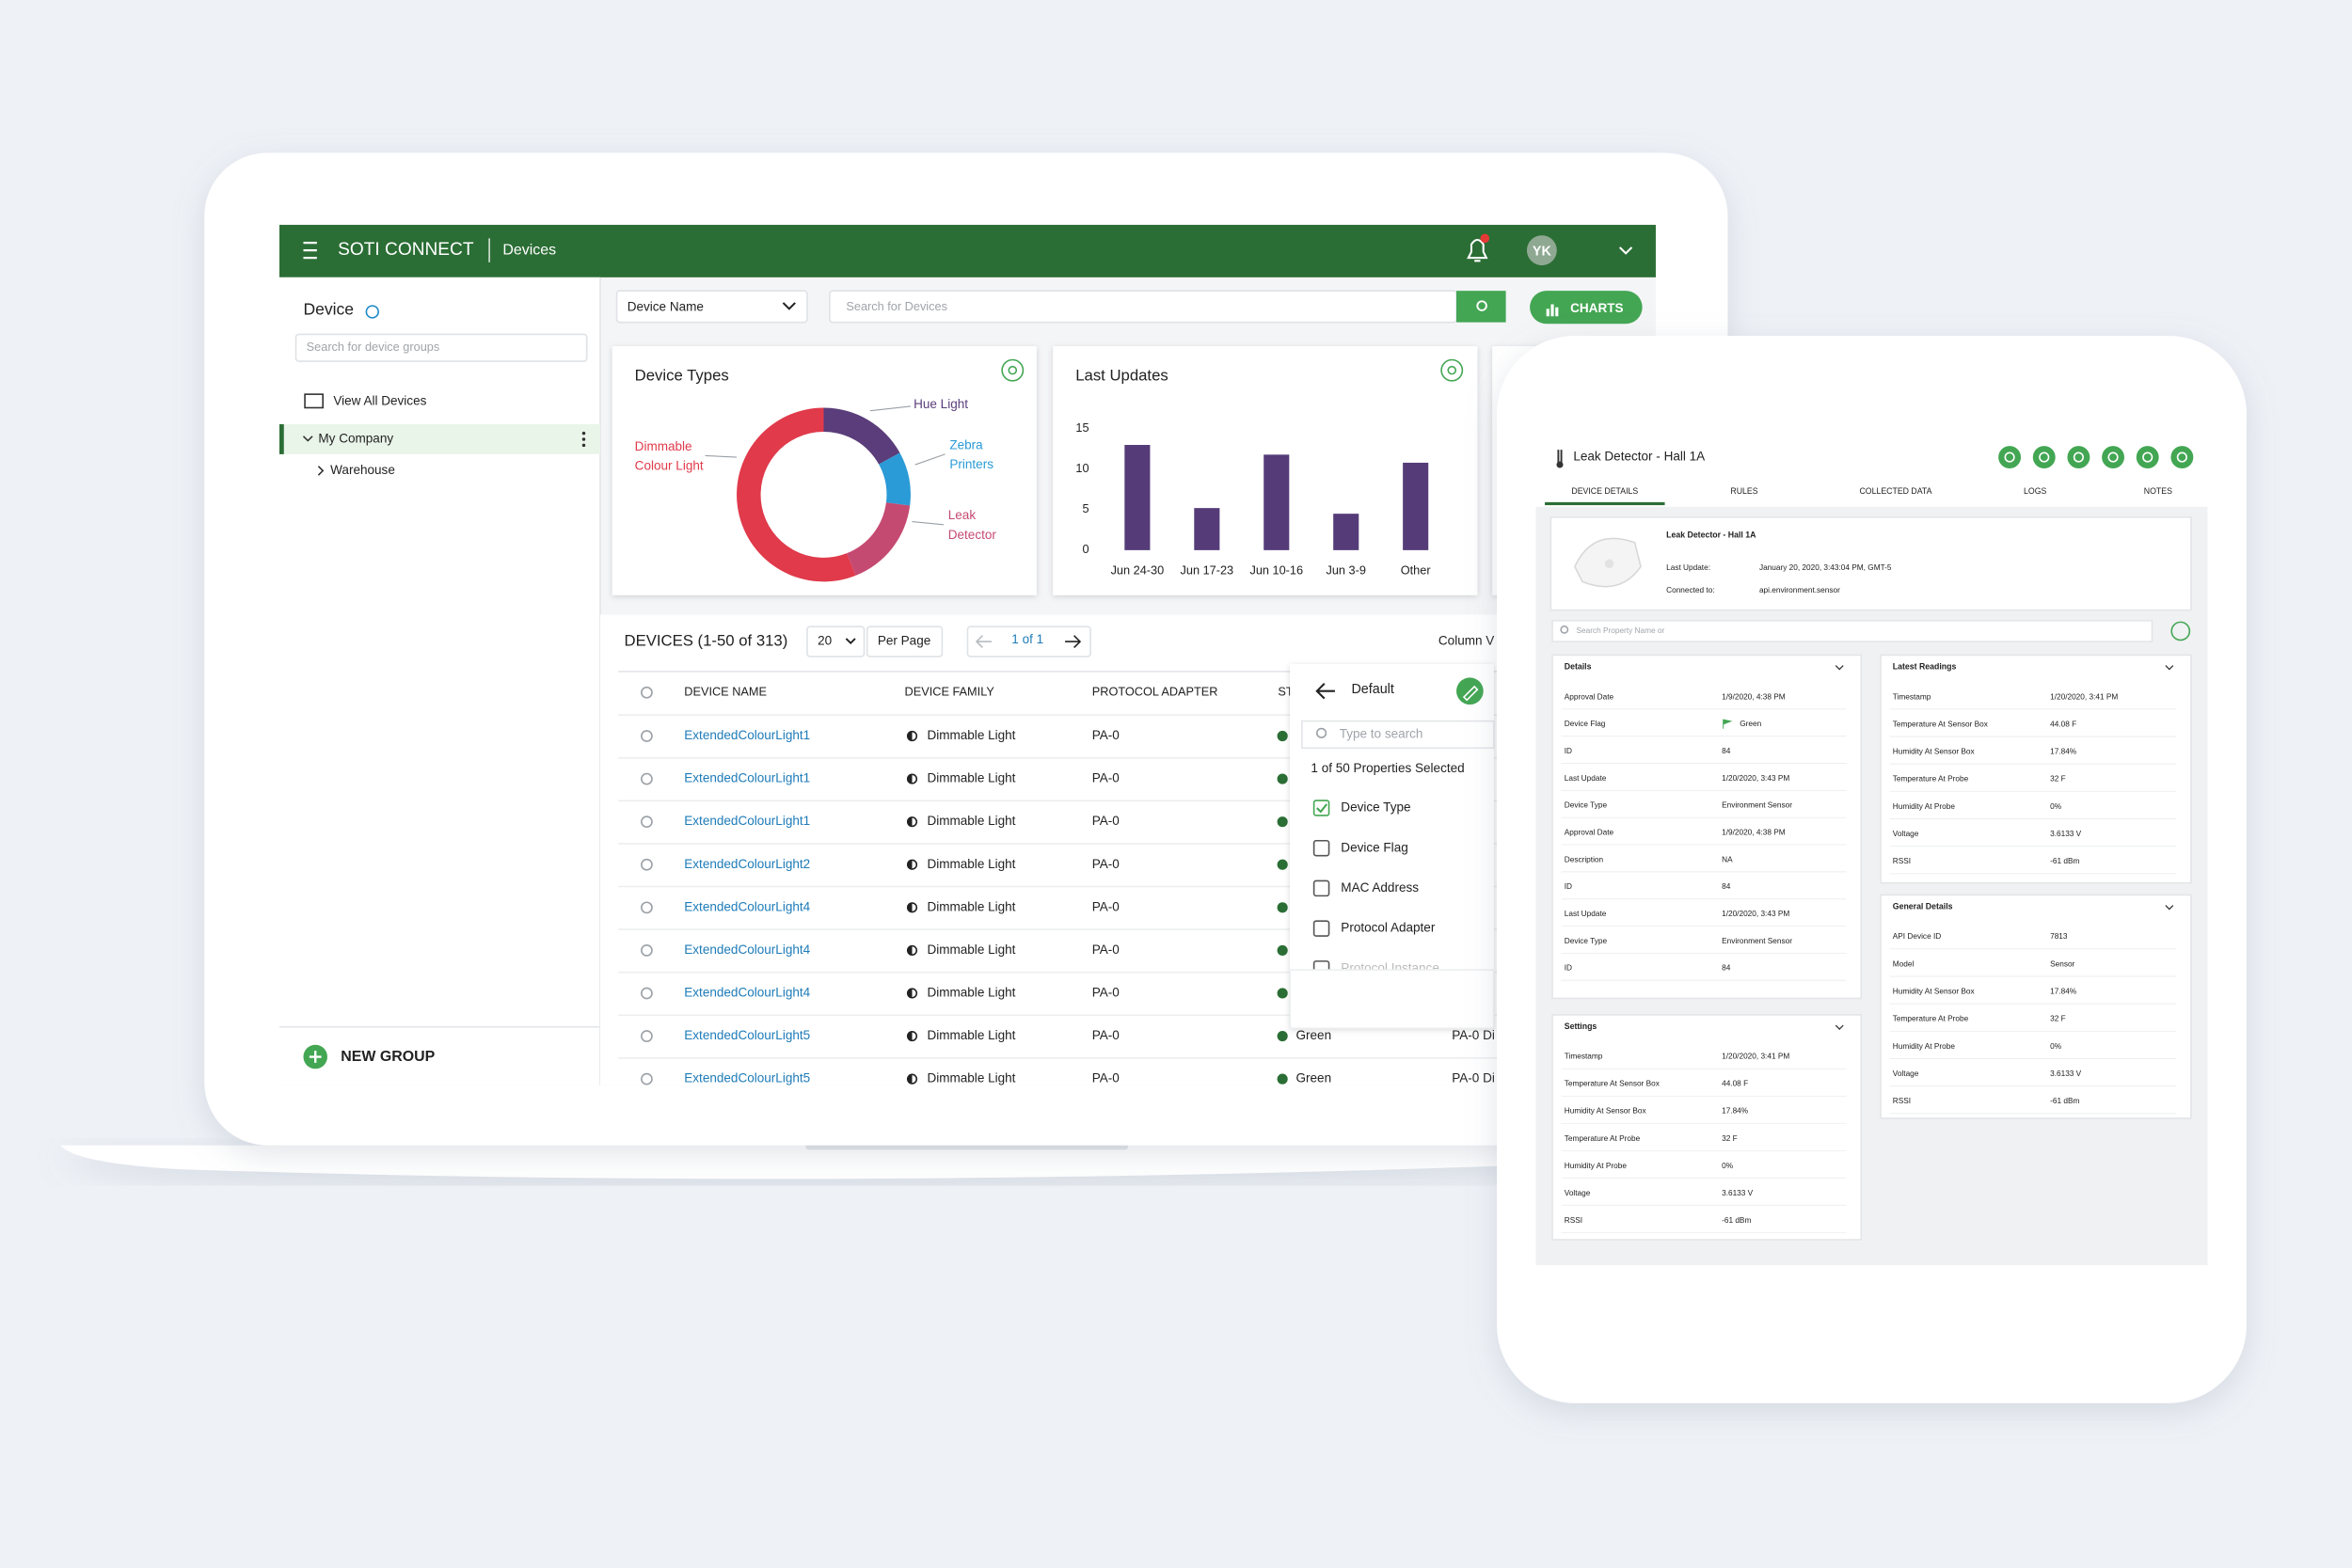 The height and width of the screenshot is (1568, 2352). What do you see at coordinates (950, 692) in the screenshot?
I see `column-header: DEVICE FAMILY` at bounding box center [950, 692].